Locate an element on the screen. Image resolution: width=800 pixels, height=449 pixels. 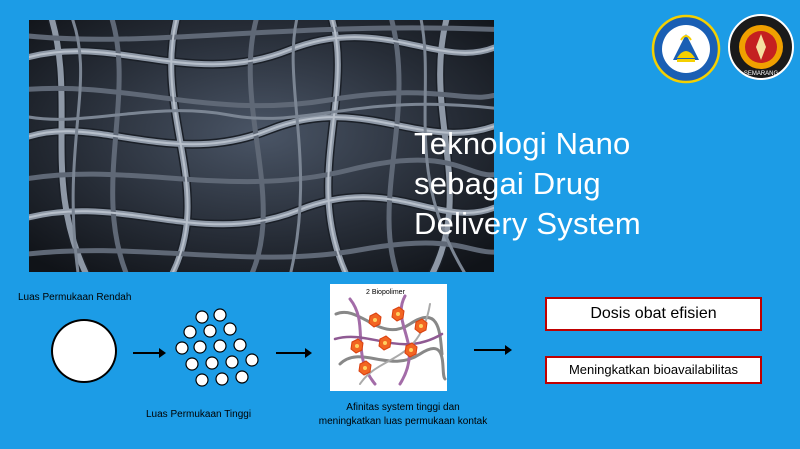
biopolymer-label: 2 Biopolimer is located at coordinates (386, 292).